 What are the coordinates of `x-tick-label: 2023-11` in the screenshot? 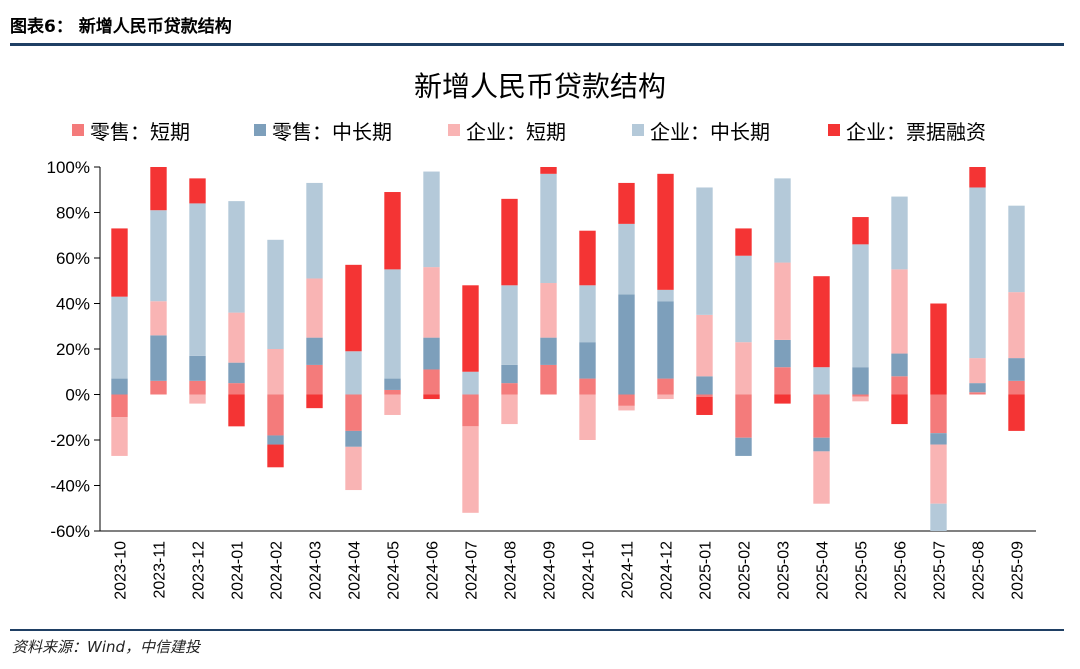 It's located at (160, 570).